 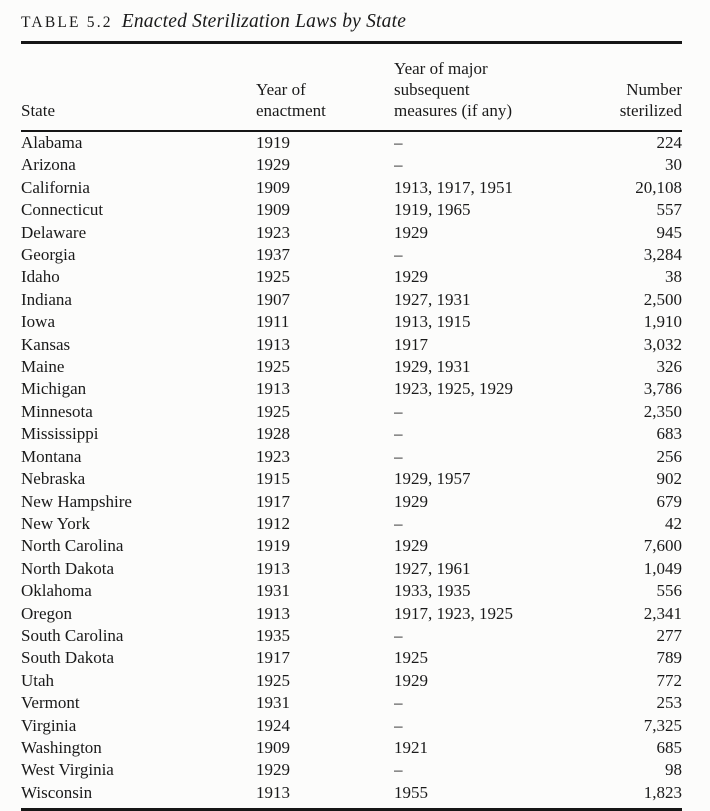 I want to click on cell-number-sterilized: 1,910, so click(x=662, y=322).